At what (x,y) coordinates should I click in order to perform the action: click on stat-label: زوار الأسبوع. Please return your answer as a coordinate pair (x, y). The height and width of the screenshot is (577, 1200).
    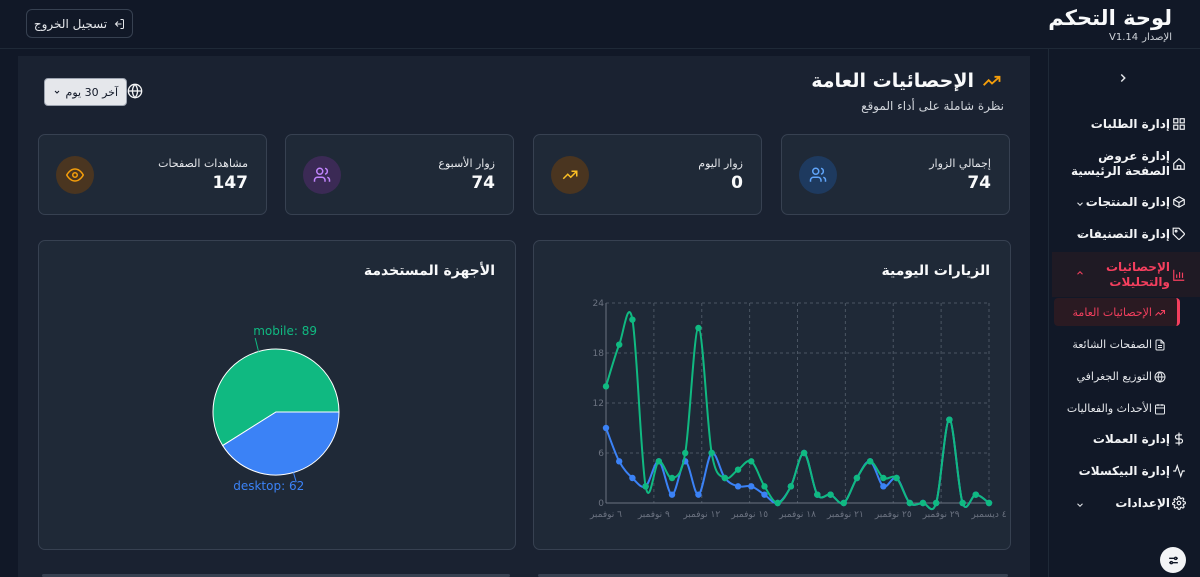
    Looking at the image, I should click on (466, 163).